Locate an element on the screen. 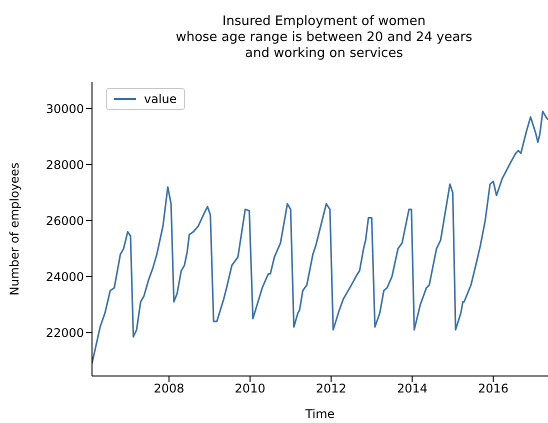 This screenshot has width=548, height=423. x-tick-label: 2008 is located at coordinates (169, 389).